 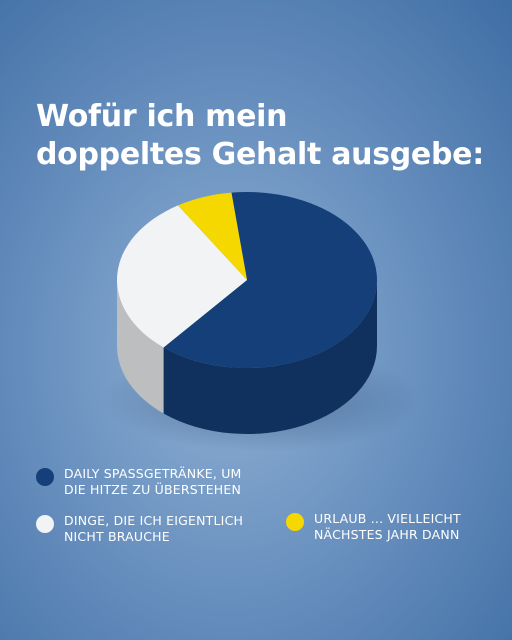 What do you see at coordinates (154, 520) in the screenshot?
I see `legend-label-dinge-line-1: DINGE, DIE ICH EIGENTLICH` at bounding box center [154, 520].